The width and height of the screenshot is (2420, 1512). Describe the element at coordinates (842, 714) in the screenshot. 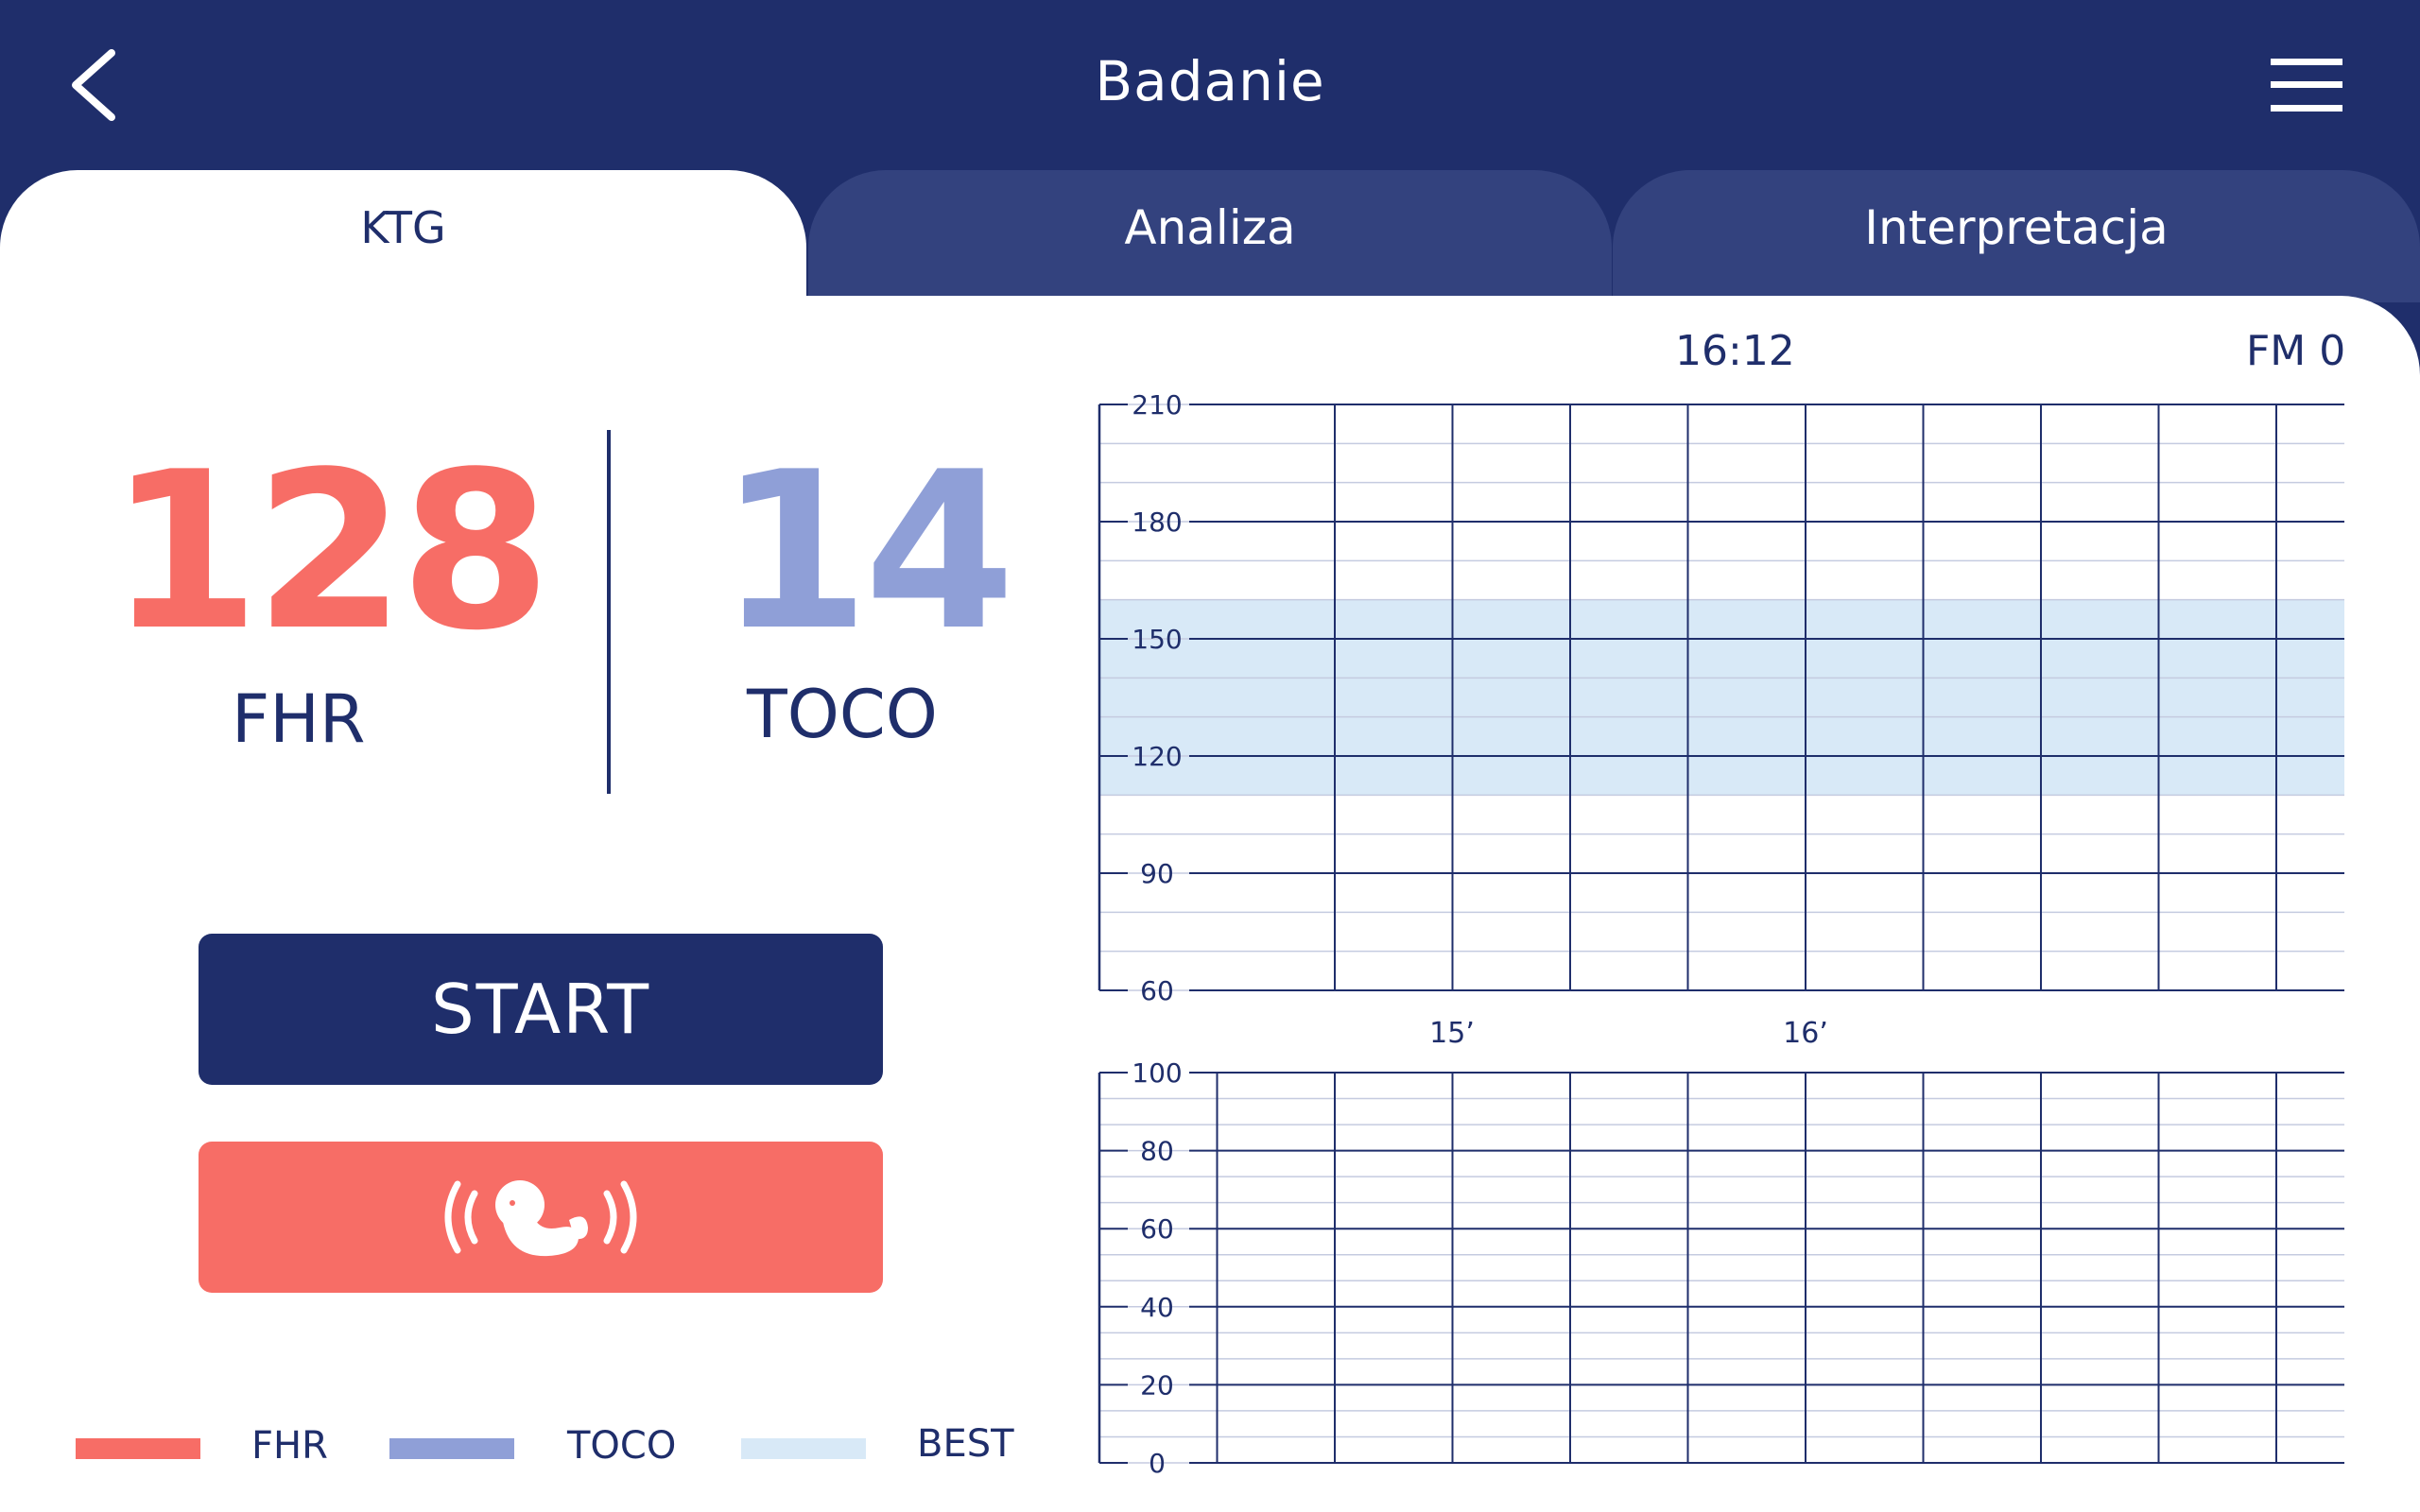

I see `toco-label: TOCO` at that location.